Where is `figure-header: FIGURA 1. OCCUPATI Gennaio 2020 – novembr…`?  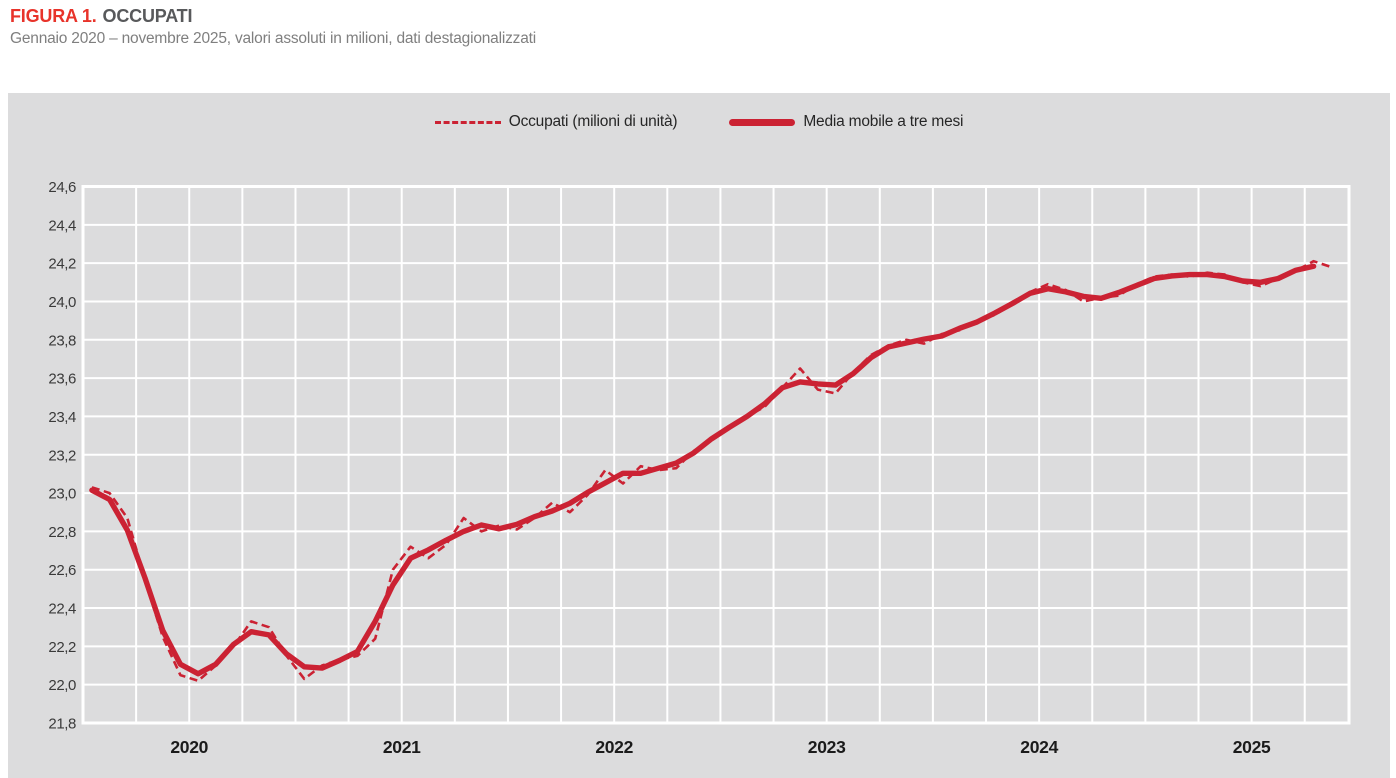
figure-header: FIGURA 1. OCCUPATI Gennaio 2020 – novembr… is located at coordinates (273, 27).